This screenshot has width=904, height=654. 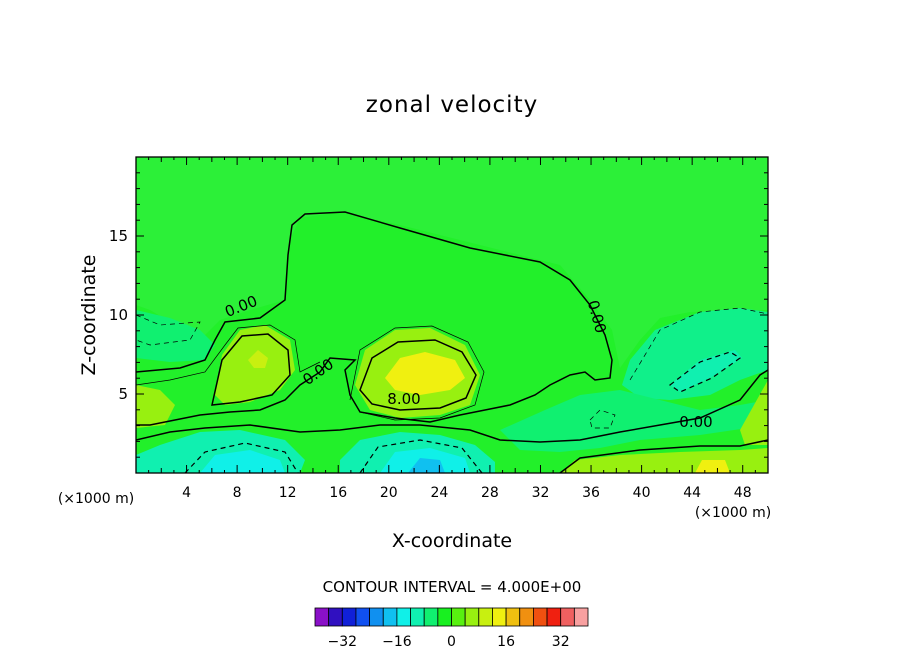 I want to click on thin-contour-upper-left, so click(x=228, y=355).